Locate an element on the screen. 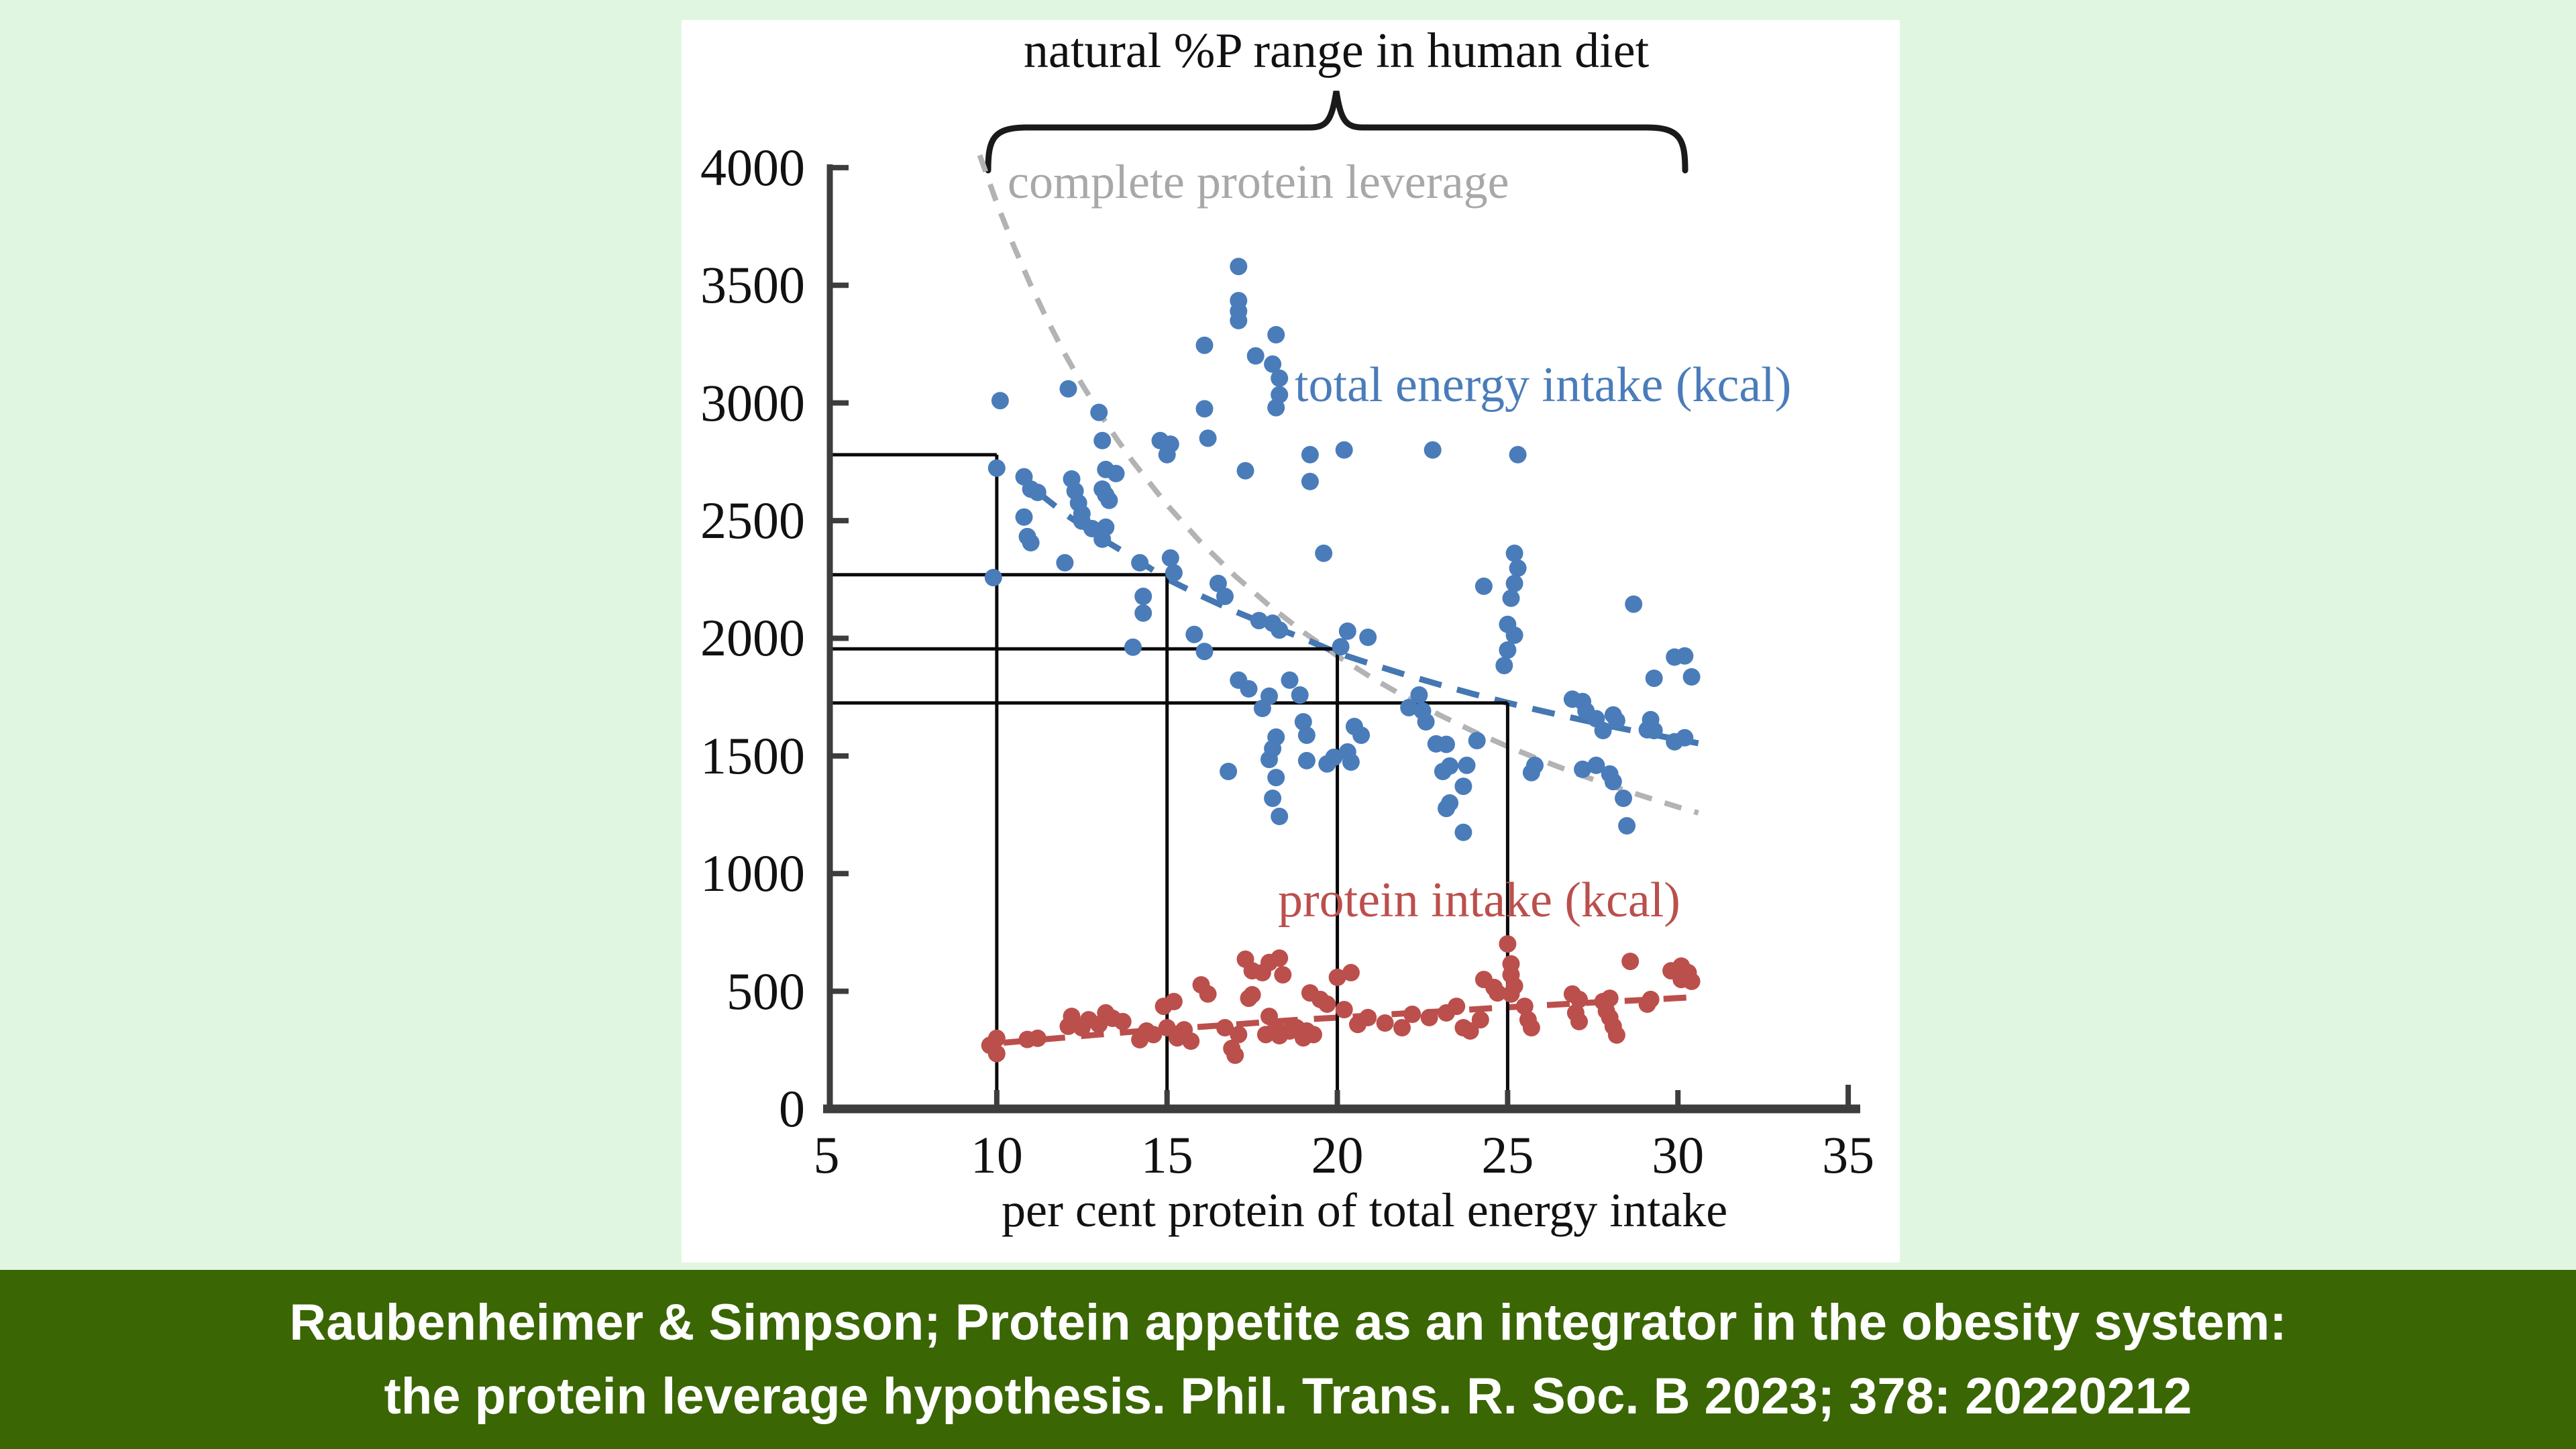 The image size is (2576, 1449). protein-leverage-step-lines is located at coordinates (1169, 781).